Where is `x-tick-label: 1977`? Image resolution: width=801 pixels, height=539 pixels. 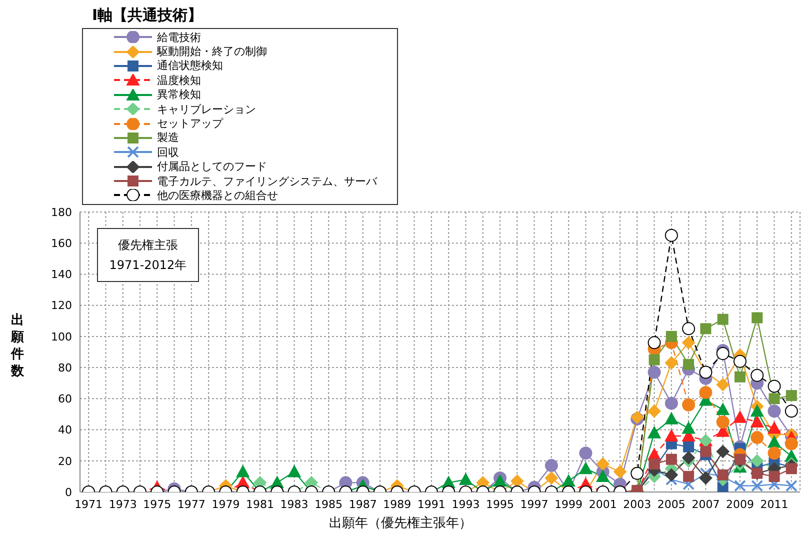
x-tick-label: 1977 is located at coordinates (191, 504).